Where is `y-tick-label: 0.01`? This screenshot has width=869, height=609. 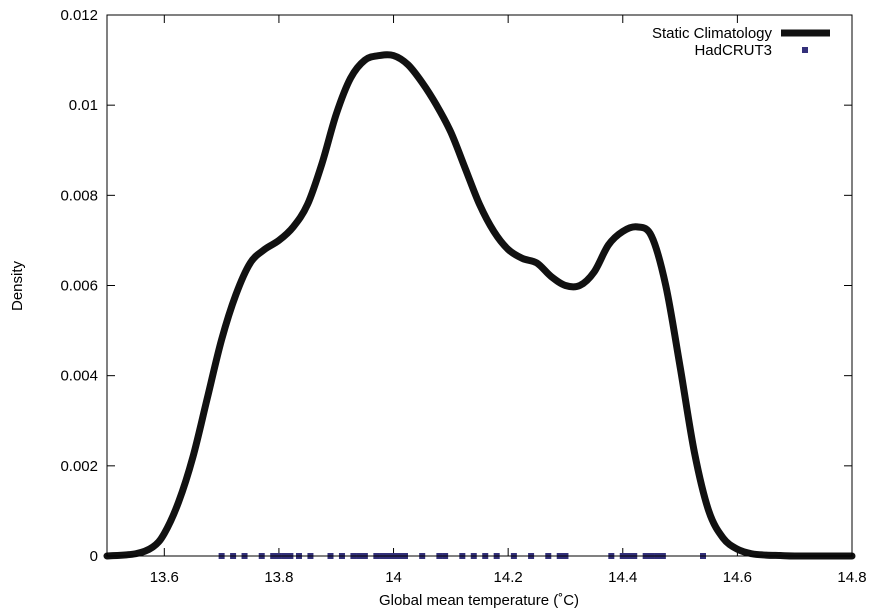 y-tick-label: 0.01 is located at coordinates (83, 105).